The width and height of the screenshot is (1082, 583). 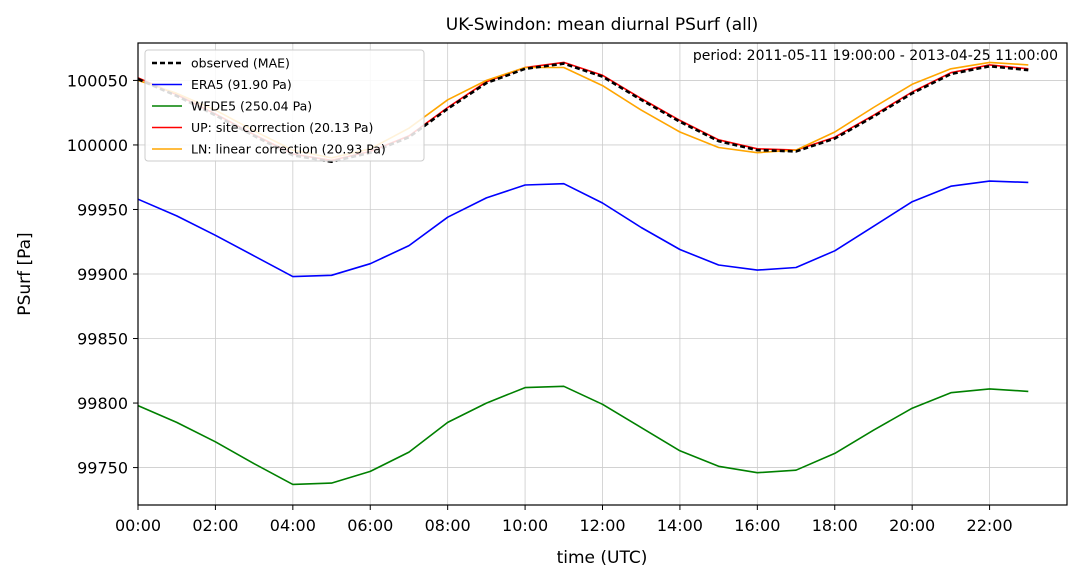 What do you see at coordinates (241, 84) in the screenshot?
I see `legend-label: ERA5 (91.90 Pa)` at bounding box center [241, 84].